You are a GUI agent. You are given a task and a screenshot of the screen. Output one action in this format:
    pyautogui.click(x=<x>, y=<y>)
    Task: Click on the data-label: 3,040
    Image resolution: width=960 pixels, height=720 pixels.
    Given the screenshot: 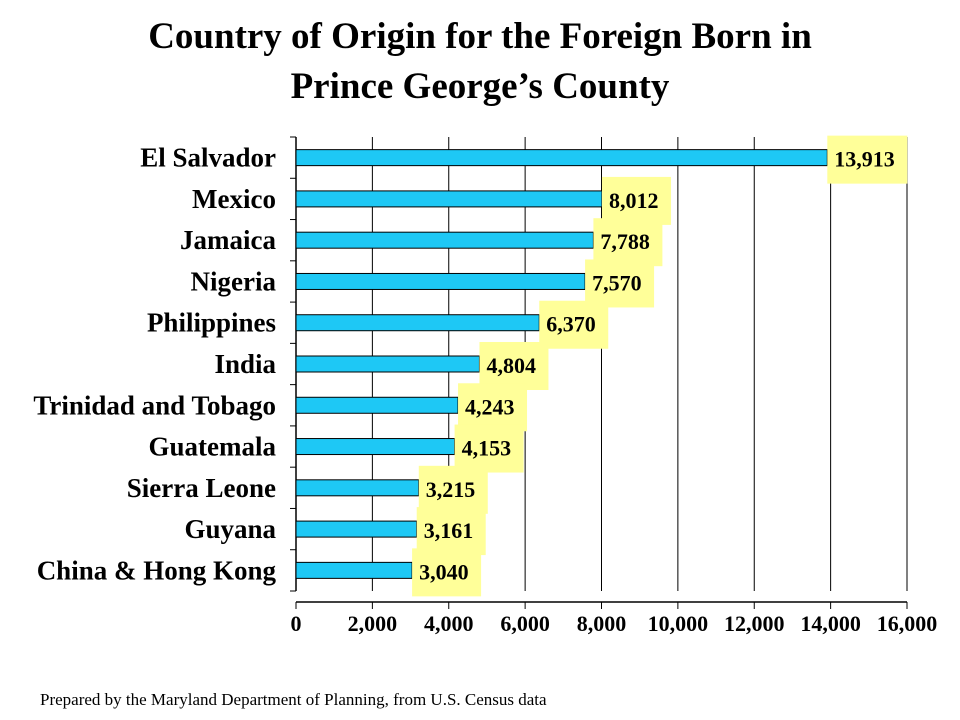 What is the action you would take?
    pyautogui.click(x=444, y=571)
    